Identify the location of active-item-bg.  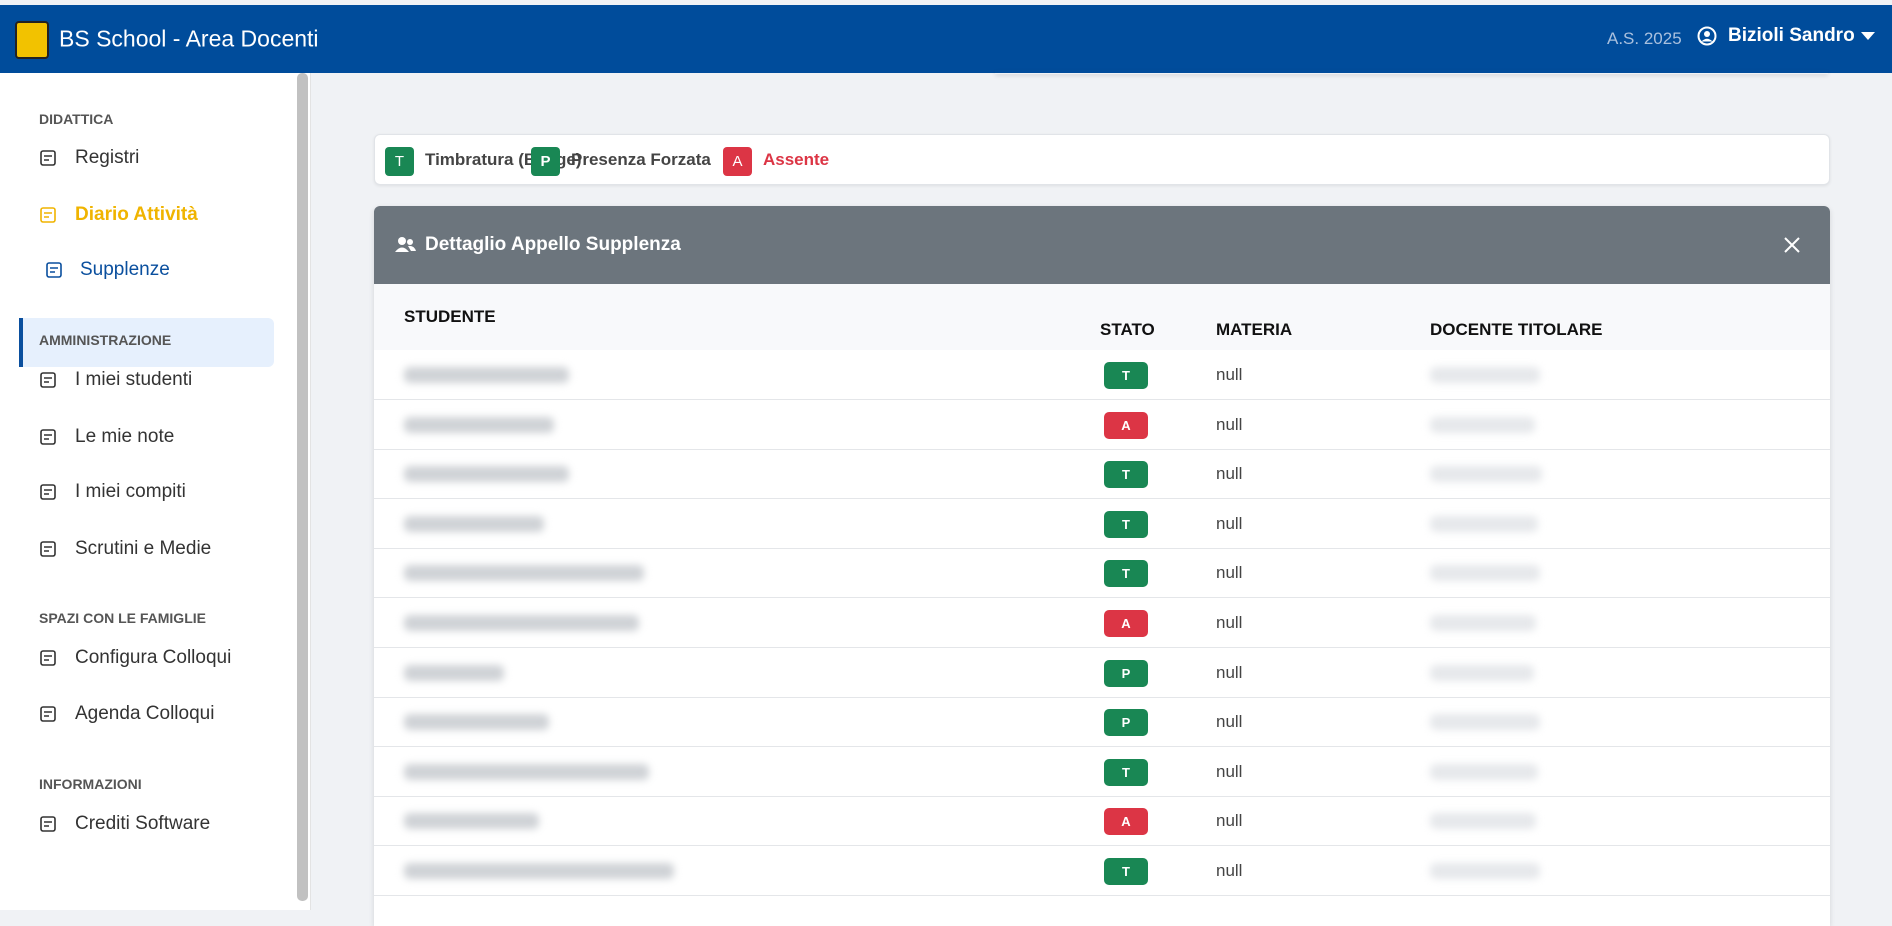
(146, 342).